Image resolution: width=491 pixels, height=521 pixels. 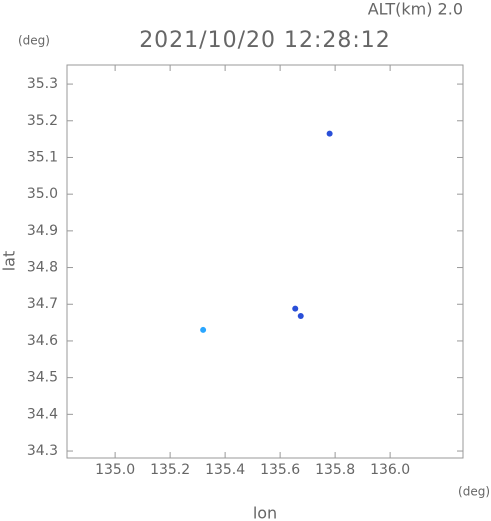 What do you see at coordinates (42, 414) in the screenshot?
I see `y-tick-label: 34.4` at bounding box center [42, 414].